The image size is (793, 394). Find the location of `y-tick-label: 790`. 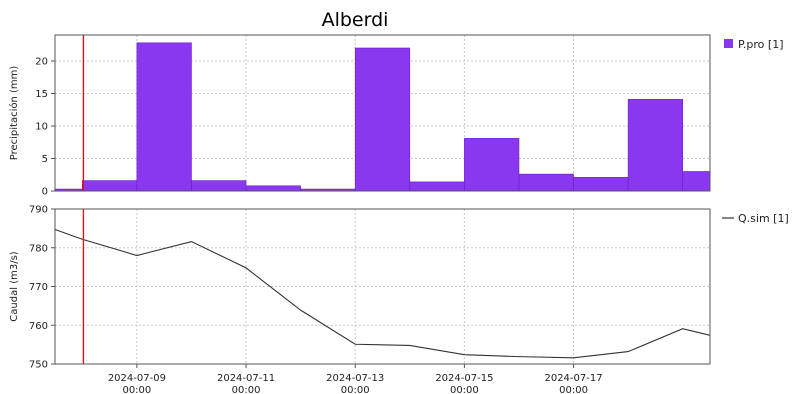

y-tick-label: 790 is located at coordinates (38, 210).